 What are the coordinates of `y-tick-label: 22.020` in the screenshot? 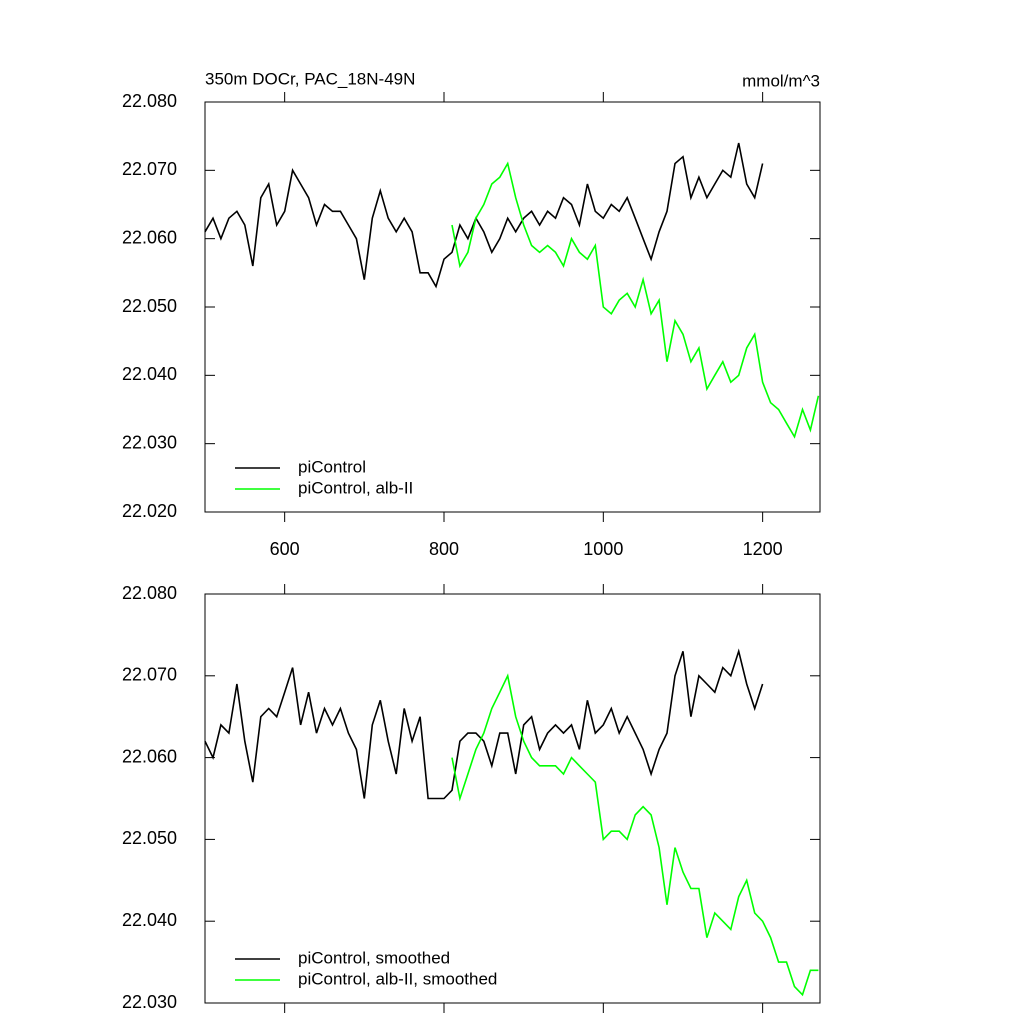 It's located at (149, 511).